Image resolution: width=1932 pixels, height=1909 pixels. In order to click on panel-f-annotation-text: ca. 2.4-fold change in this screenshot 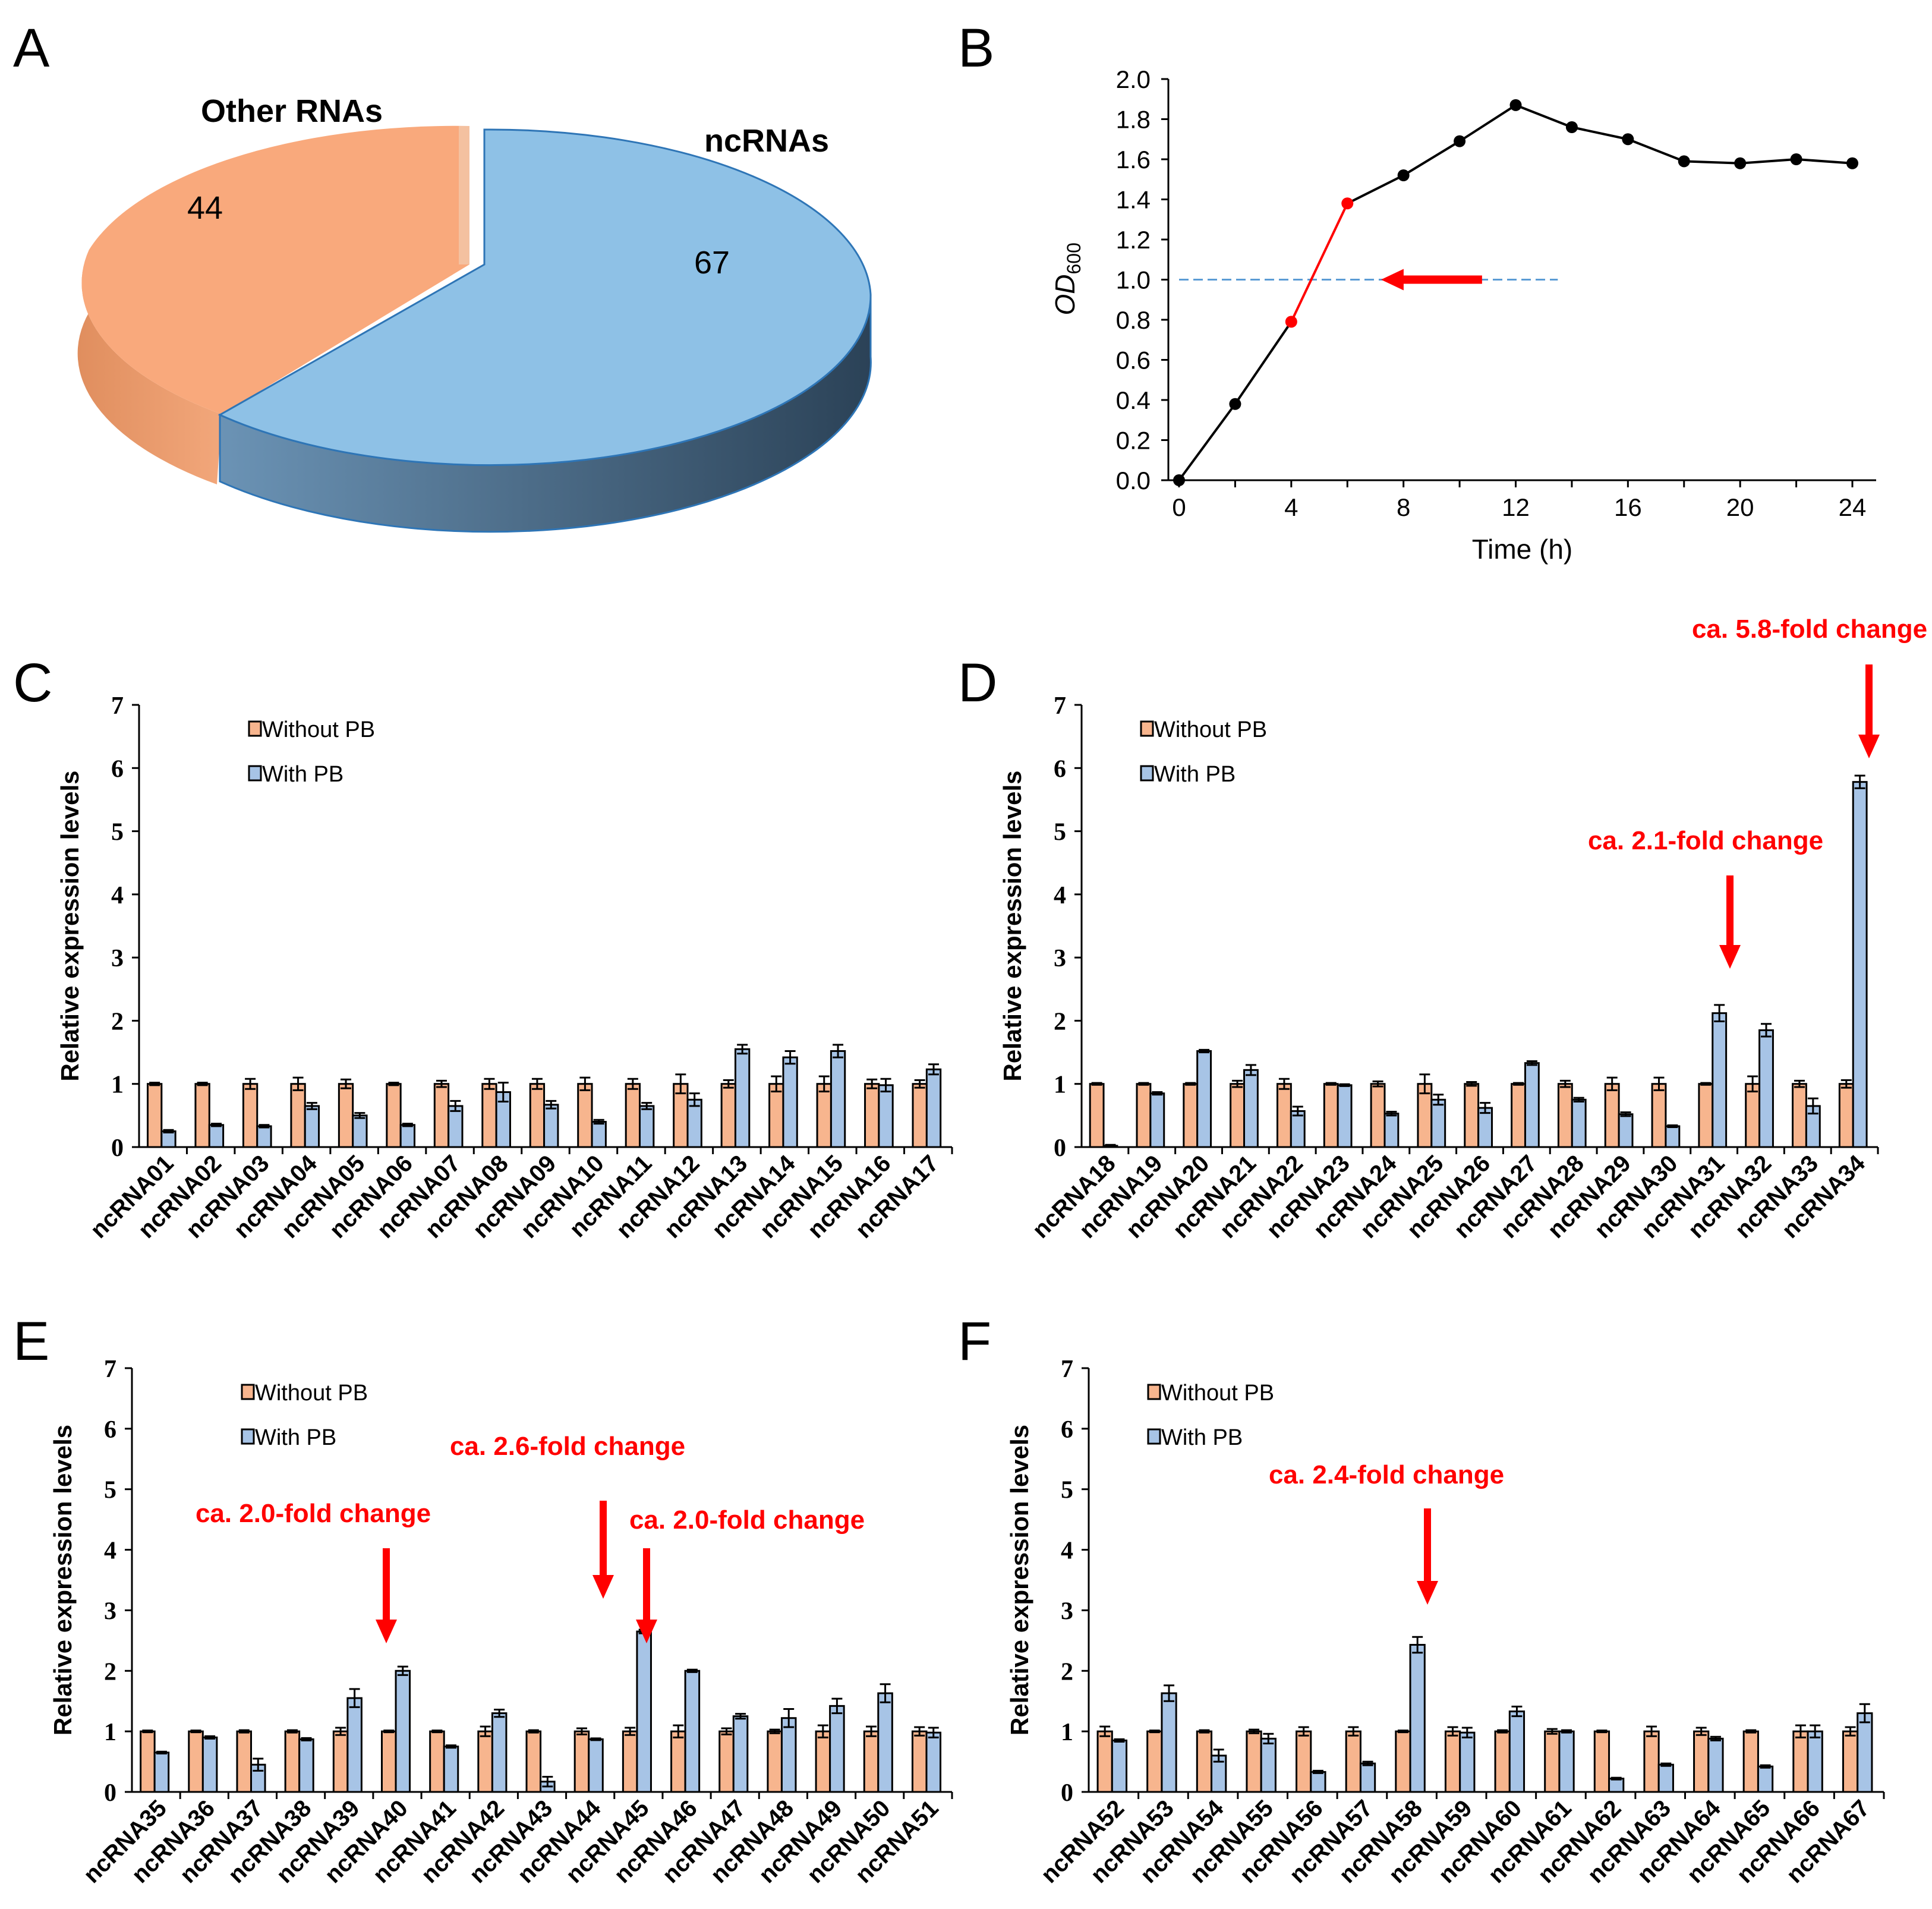, I will do `click(1386, 1475)`.